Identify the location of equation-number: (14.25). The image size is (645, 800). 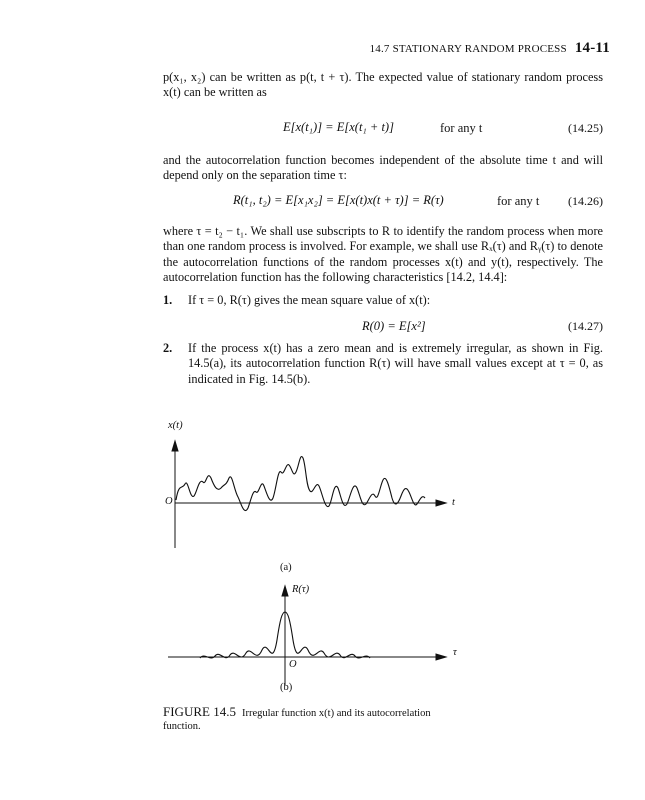
(585, 128).